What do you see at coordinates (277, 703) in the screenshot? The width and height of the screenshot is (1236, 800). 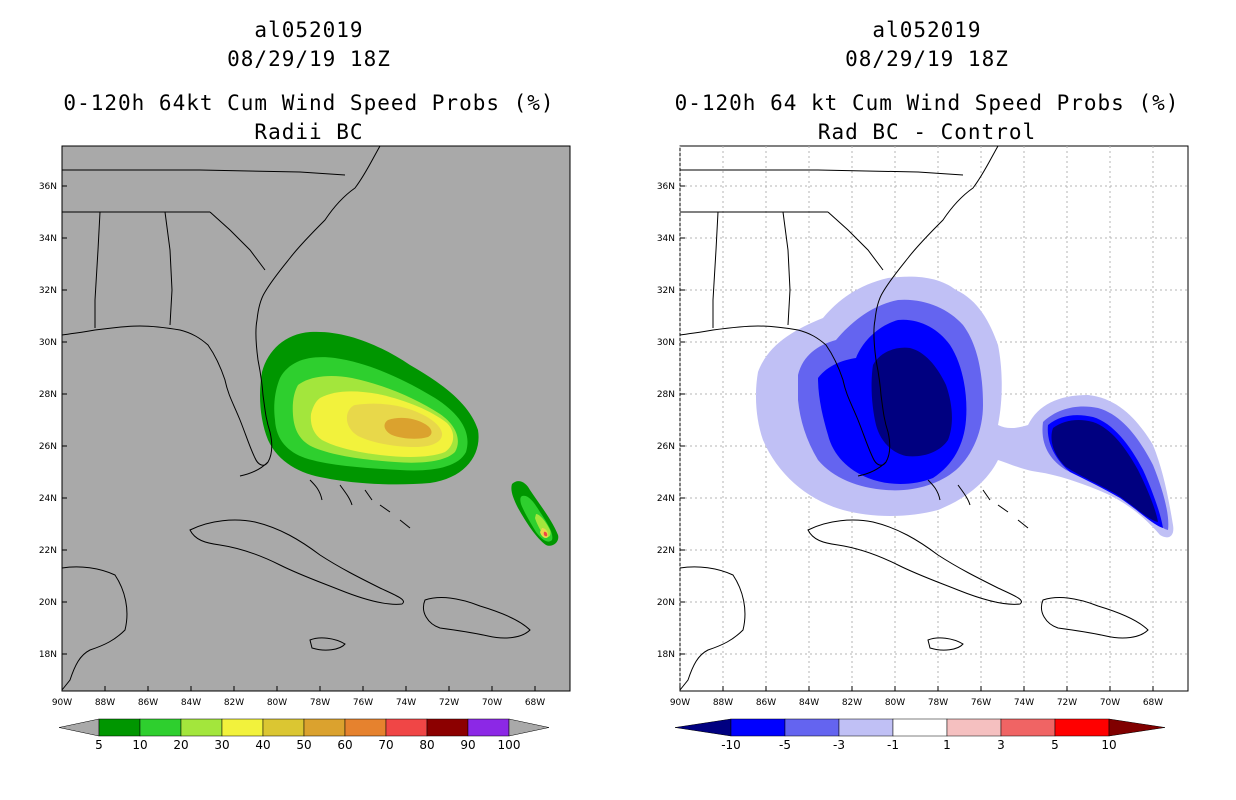 I see `lon-label: 80W` at bounding box center [277, 703].